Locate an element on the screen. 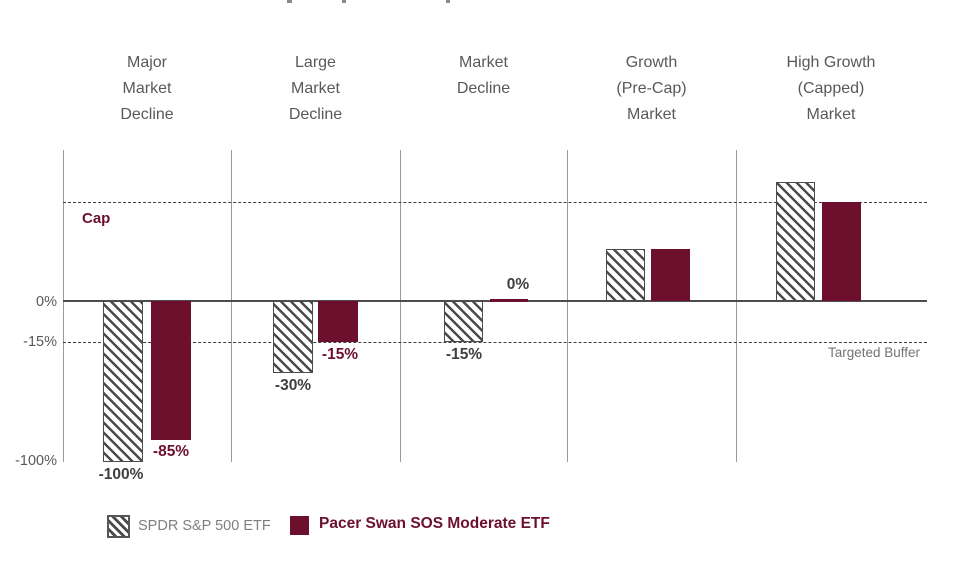  bar-pacer-large-market-decline is located at coordinates (338, 321).